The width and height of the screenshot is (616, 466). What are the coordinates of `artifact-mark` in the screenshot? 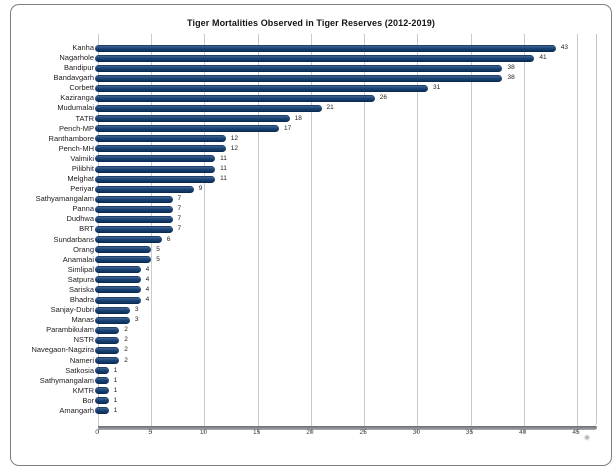 It's located at (587, 437).